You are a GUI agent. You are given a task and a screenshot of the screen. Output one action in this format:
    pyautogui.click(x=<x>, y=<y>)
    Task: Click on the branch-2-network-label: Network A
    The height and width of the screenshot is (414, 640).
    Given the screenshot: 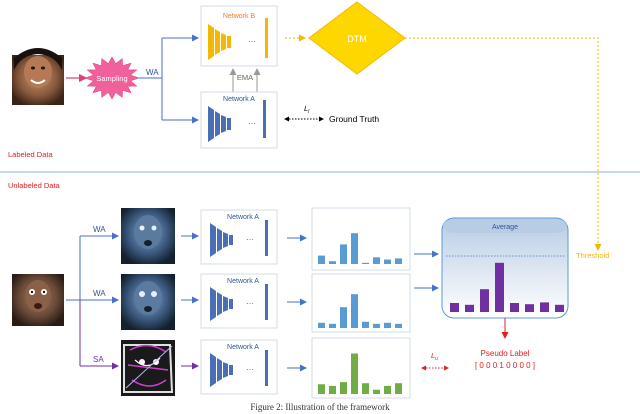 What is the action you would take?
    pyautogui.click(x=243, y=281)
    